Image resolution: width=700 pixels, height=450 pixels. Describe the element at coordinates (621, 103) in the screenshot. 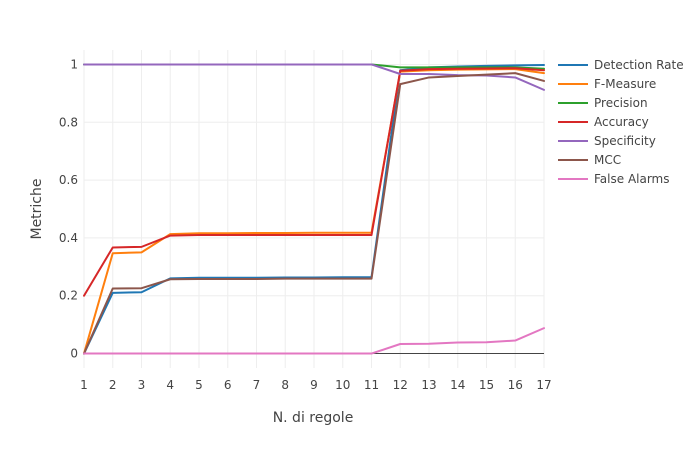

I see `legend-label: Precision` at that location.